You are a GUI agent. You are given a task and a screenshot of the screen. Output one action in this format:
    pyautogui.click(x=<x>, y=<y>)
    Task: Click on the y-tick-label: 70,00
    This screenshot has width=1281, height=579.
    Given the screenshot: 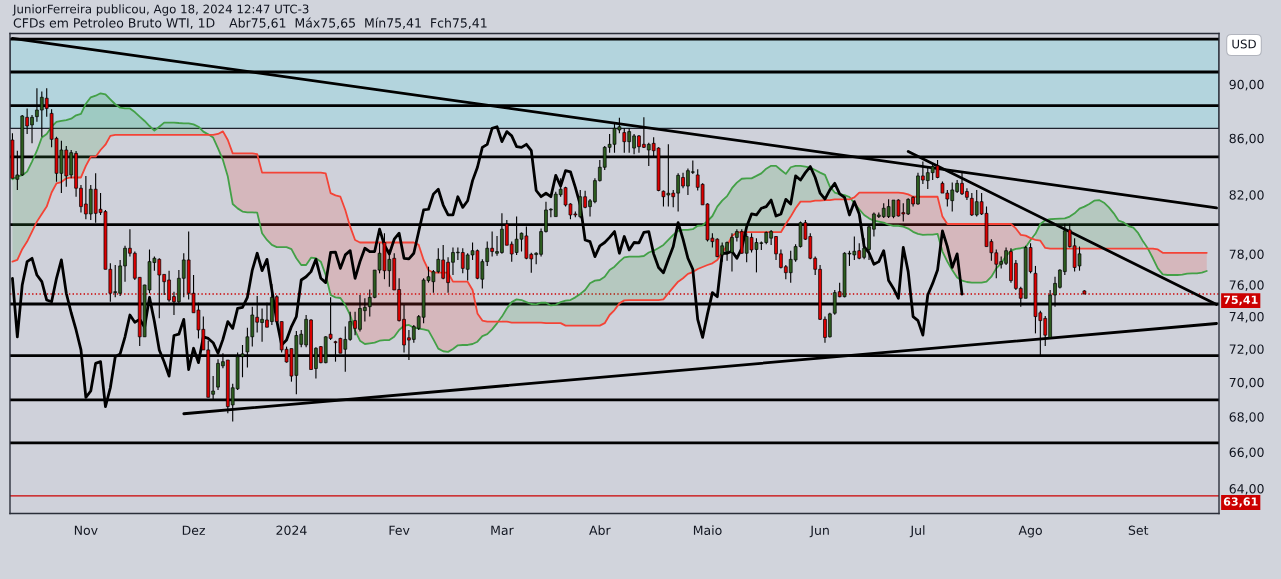 What is the action you would take?
    pyautogui.click(x=1246, y=383)
    